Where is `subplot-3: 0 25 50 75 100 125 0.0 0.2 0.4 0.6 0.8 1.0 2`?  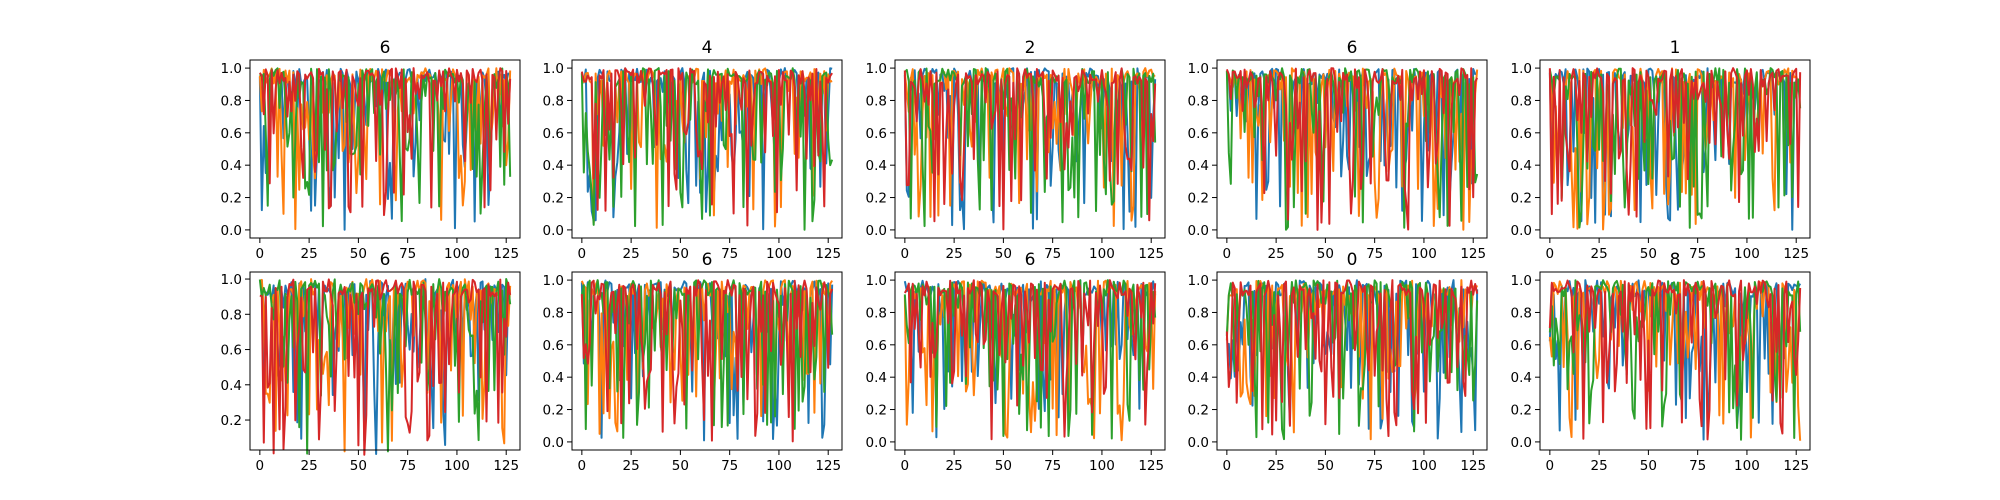
subplot-3: 0 25 50 75 100 125 0.0 0.2 0.4 0.6 0.8 1.0 2 is located at coordinates (1016, 150).